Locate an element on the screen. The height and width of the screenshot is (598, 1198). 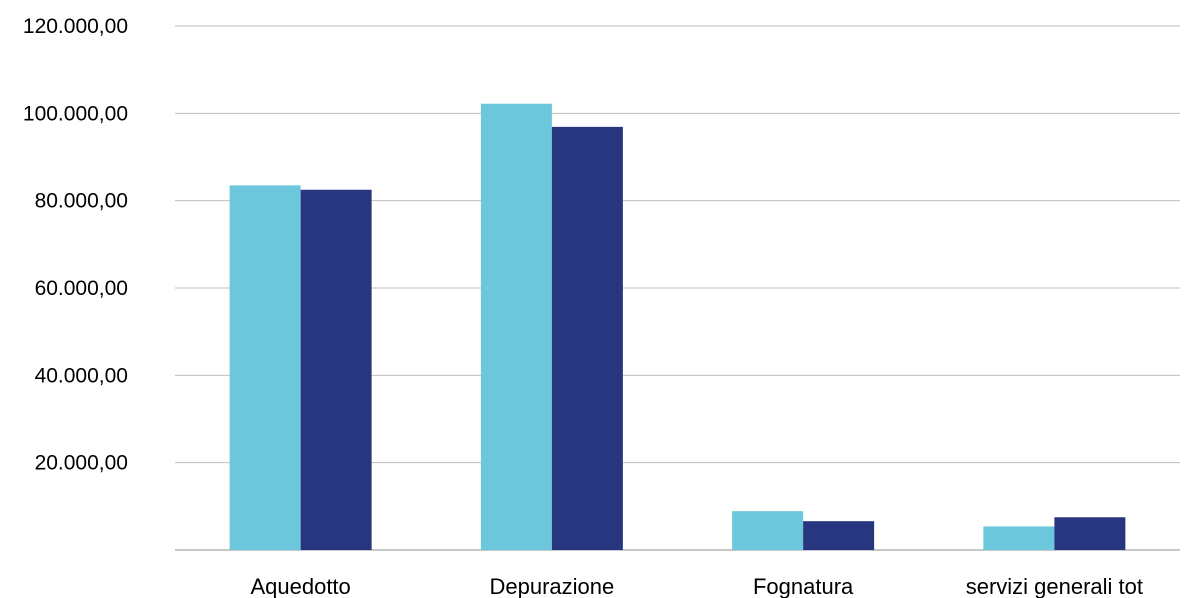
bar-series1-aquedotto is located at coordinates (265, 367).